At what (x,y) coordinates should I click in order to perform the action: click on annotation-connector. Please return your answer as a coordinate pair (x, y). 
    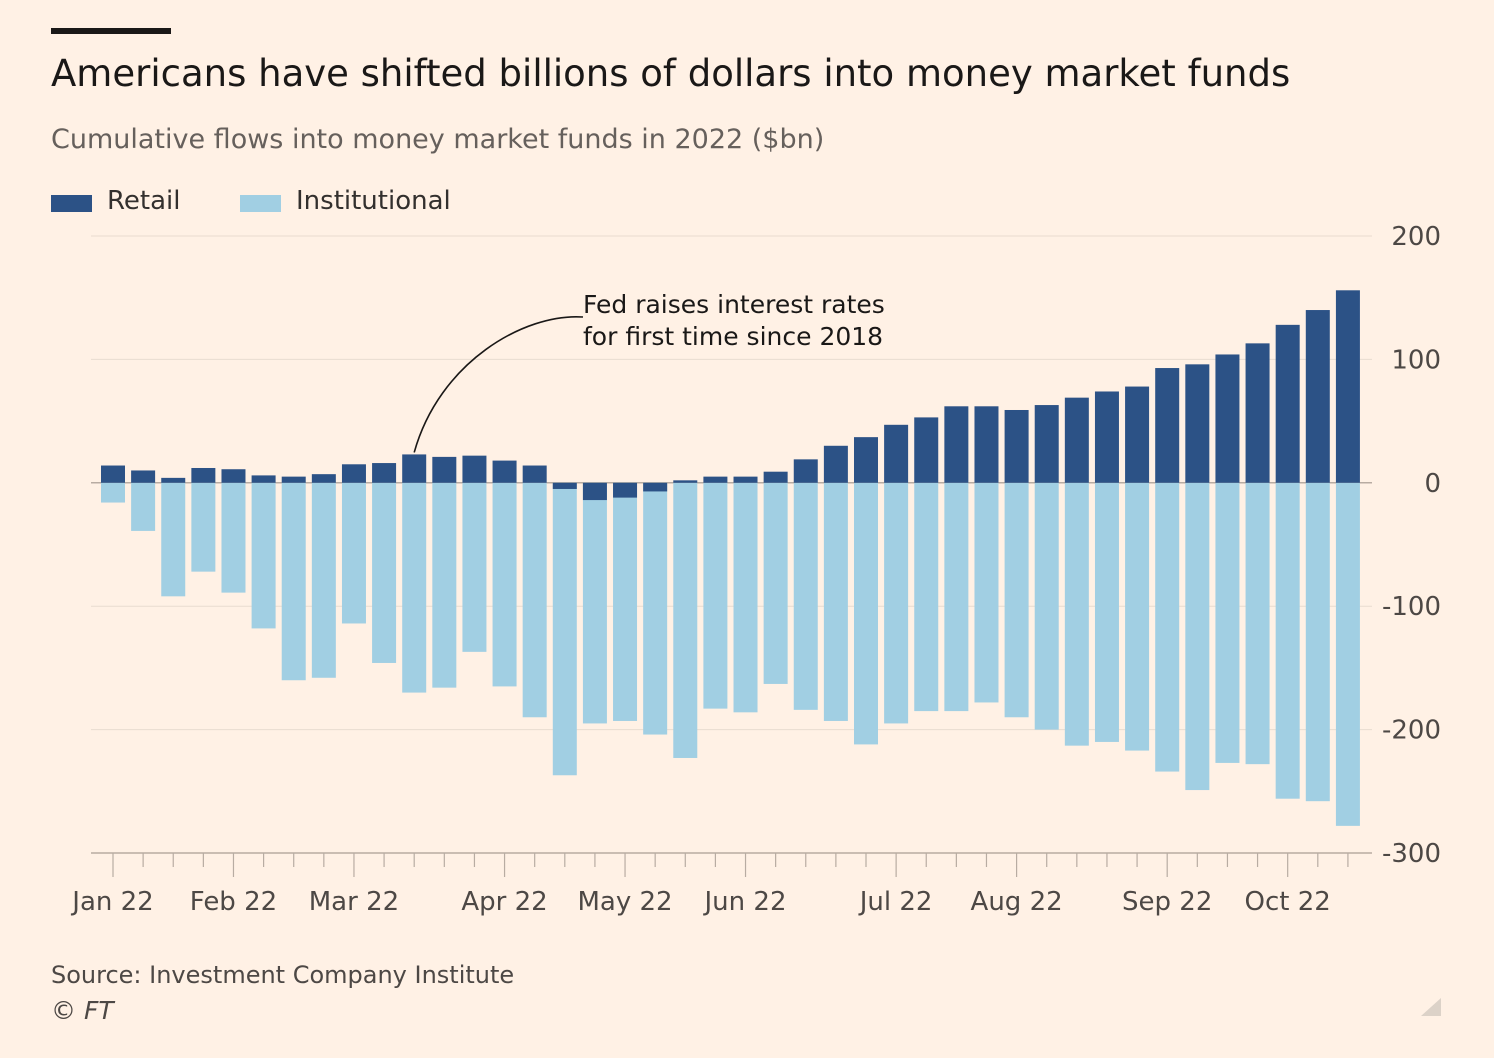
    Looking at the image, I should click on (498, 384).